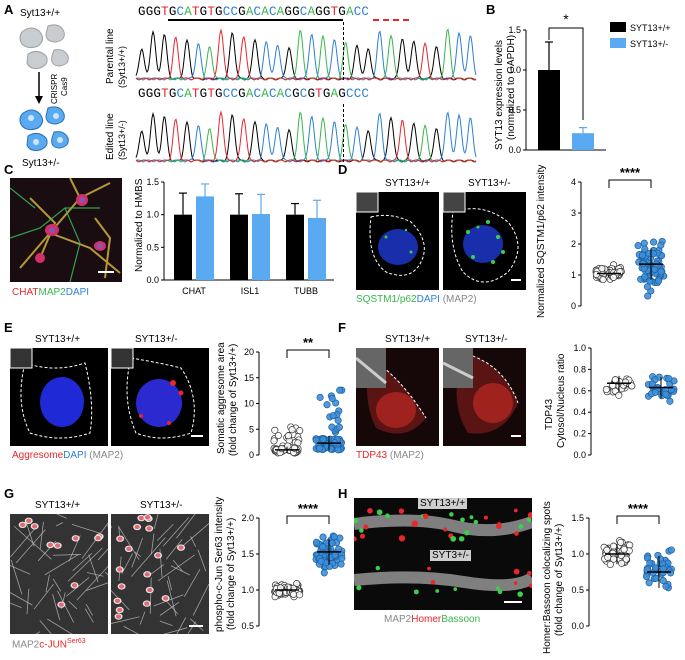 The height and width of the screenshot is (660, 685). I want to click on edited-chromatogram, so click(306, 136).